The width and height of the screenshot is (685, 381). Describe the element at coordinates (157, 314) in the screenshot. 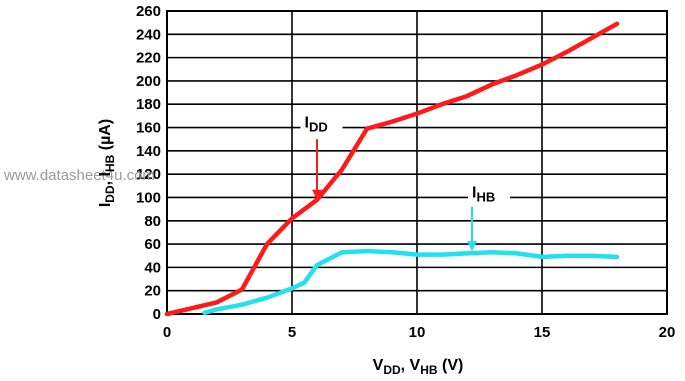

I see `y-tick-label-0: 0` at that location.